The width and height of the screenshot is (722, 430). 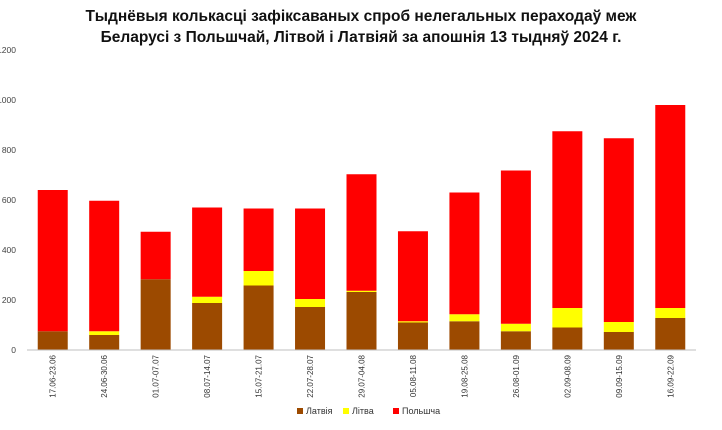 I want to click on y-tick-label: 1000, so click(x=8, y=100).